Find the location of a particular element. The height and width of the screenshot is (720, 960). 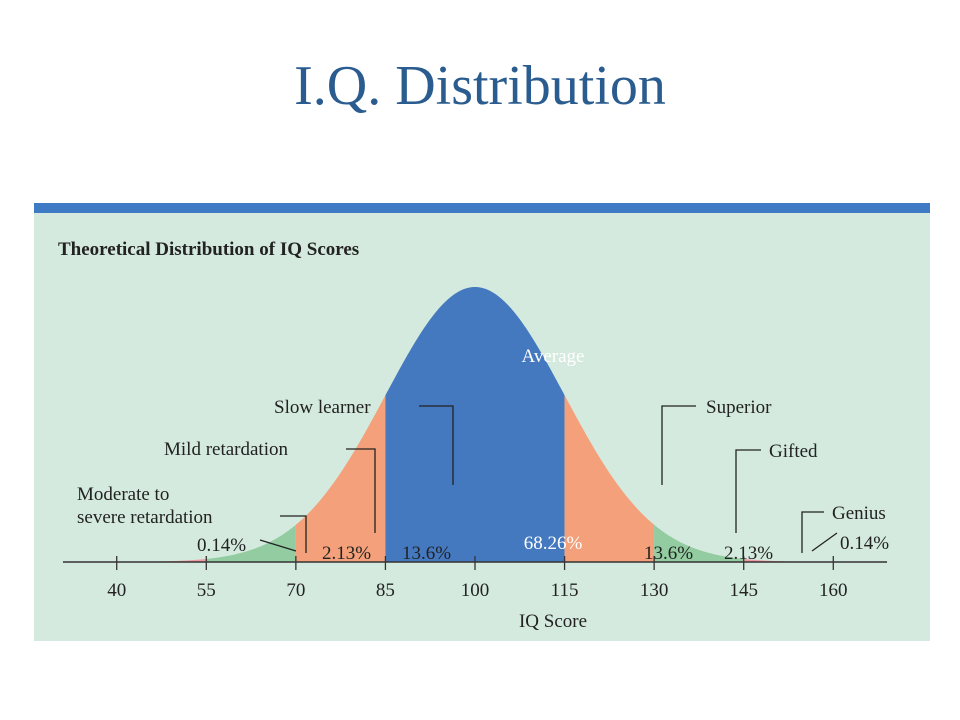

slide-title: I.Q. Distribution is located at coordinates (480, 86).